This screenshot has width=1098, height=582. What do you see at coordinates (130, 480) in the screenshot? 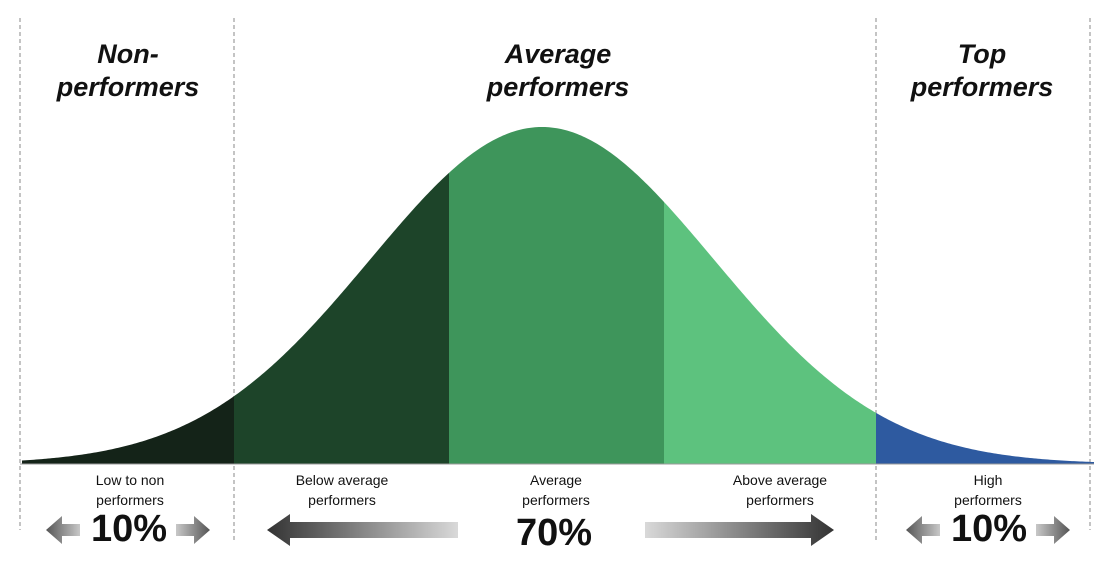
I see `label-low-to-non-line1: Low to non` at bounding box center [130, 480].